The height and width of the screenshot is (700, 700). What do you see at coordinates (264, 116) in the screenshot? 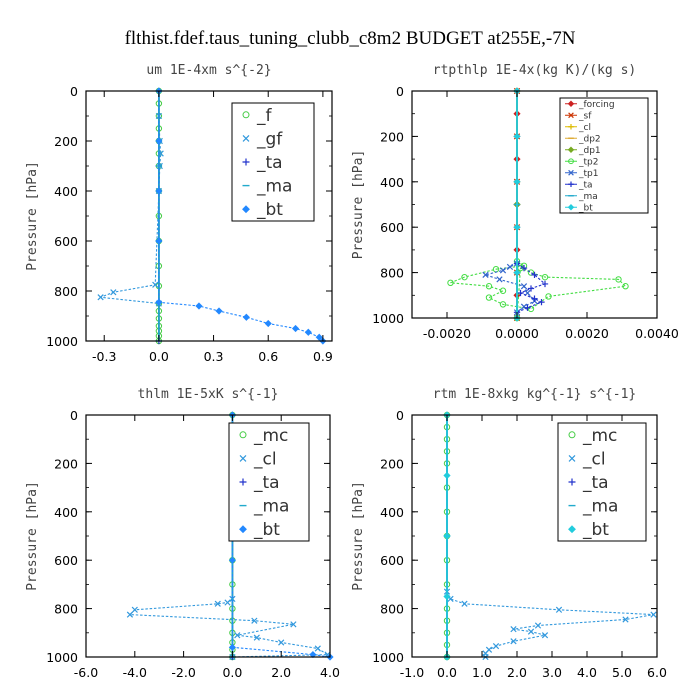
I see `legend-label: _f` at bounding box center [264, 116].